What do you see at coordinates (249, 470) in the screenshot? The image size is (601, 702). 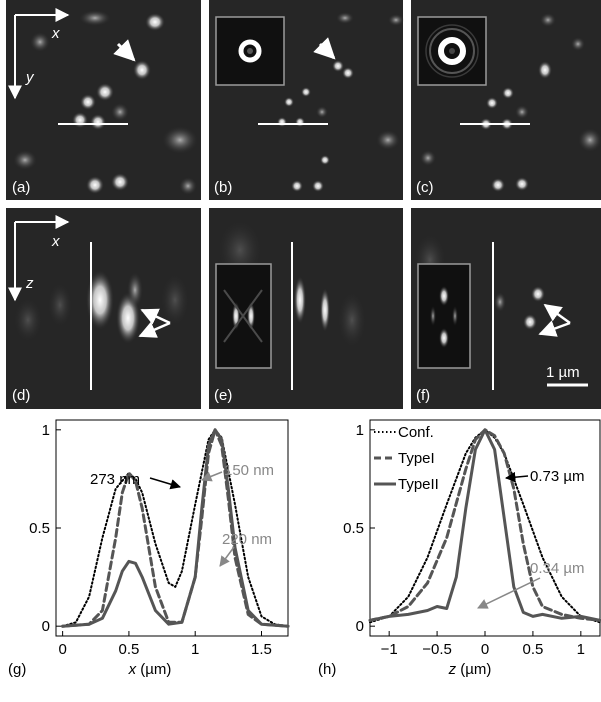 I see `annotation-150nm: 150 nm` at bounding box center [249, 470].